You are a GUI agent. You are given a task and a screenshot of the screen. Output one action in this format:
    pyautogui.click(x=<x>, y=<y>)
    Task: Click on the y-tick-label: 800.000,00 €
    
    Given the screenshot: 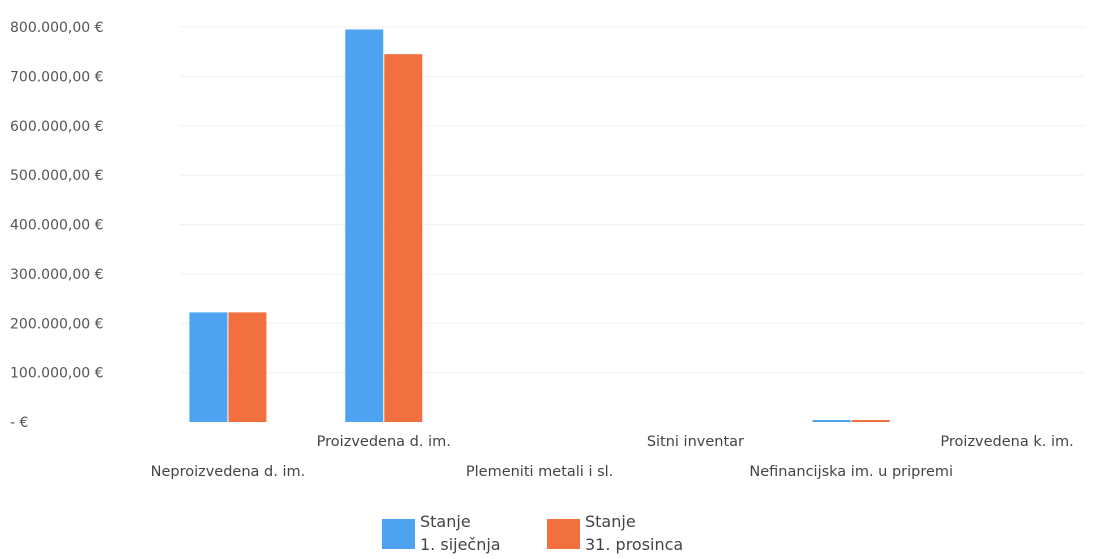 What is the action you would take?
    pyautogui.click(x=57, y=28)
    